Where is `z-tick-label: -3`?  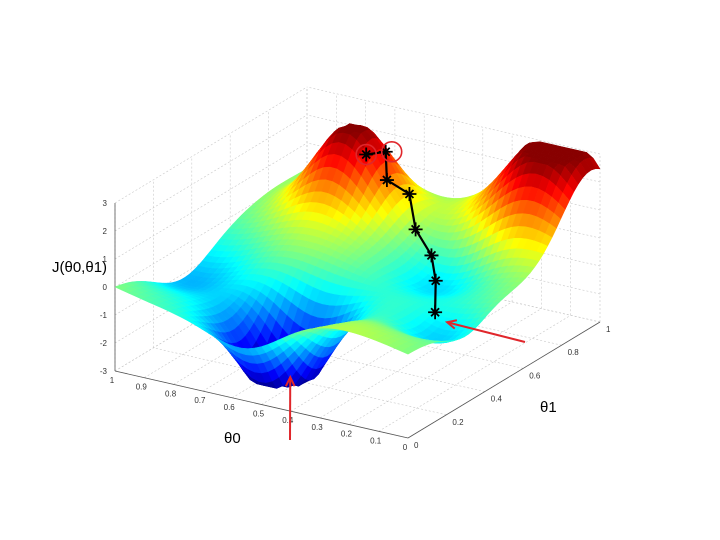
z-tick-label: -3 is located at coordinates (104, 371).